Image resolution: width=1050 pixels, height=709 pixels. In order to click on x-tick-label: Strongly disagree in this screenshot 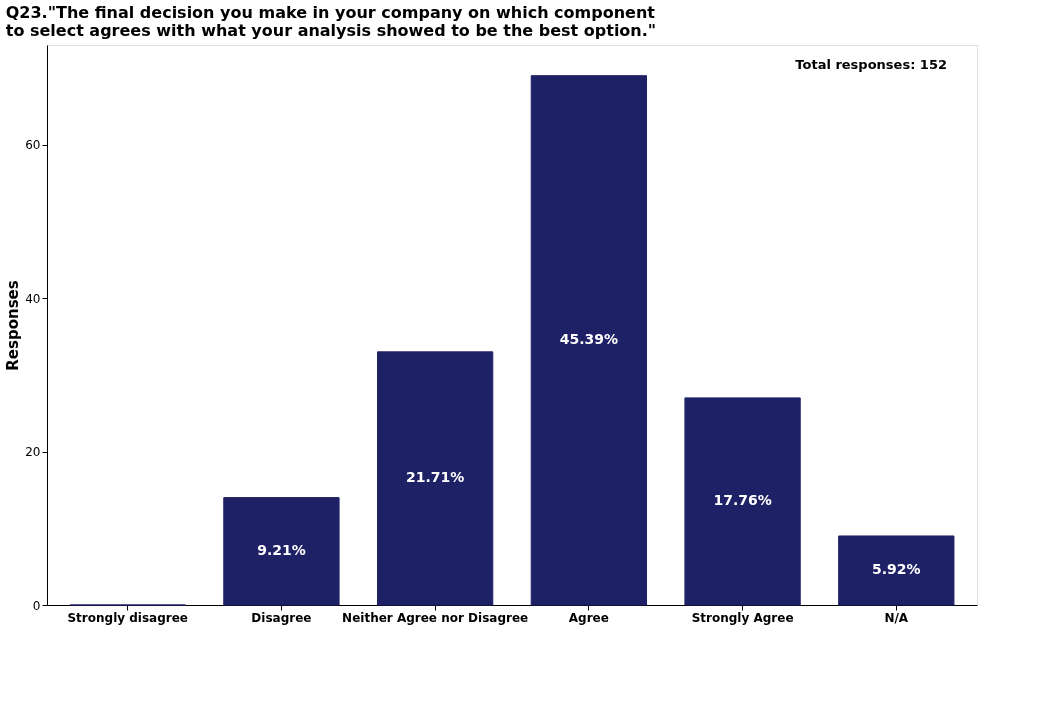, I will do `click(127, 617)`.